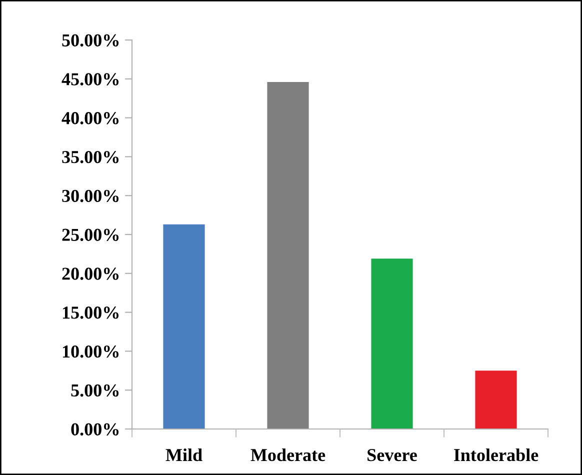 Image resolution: width=582 pixels, height=475 pixels. What do you see at coordinates (90, 196) in the screenshot?
I see `y-tick-label: 30.00%` at bounding box center [90, 196].